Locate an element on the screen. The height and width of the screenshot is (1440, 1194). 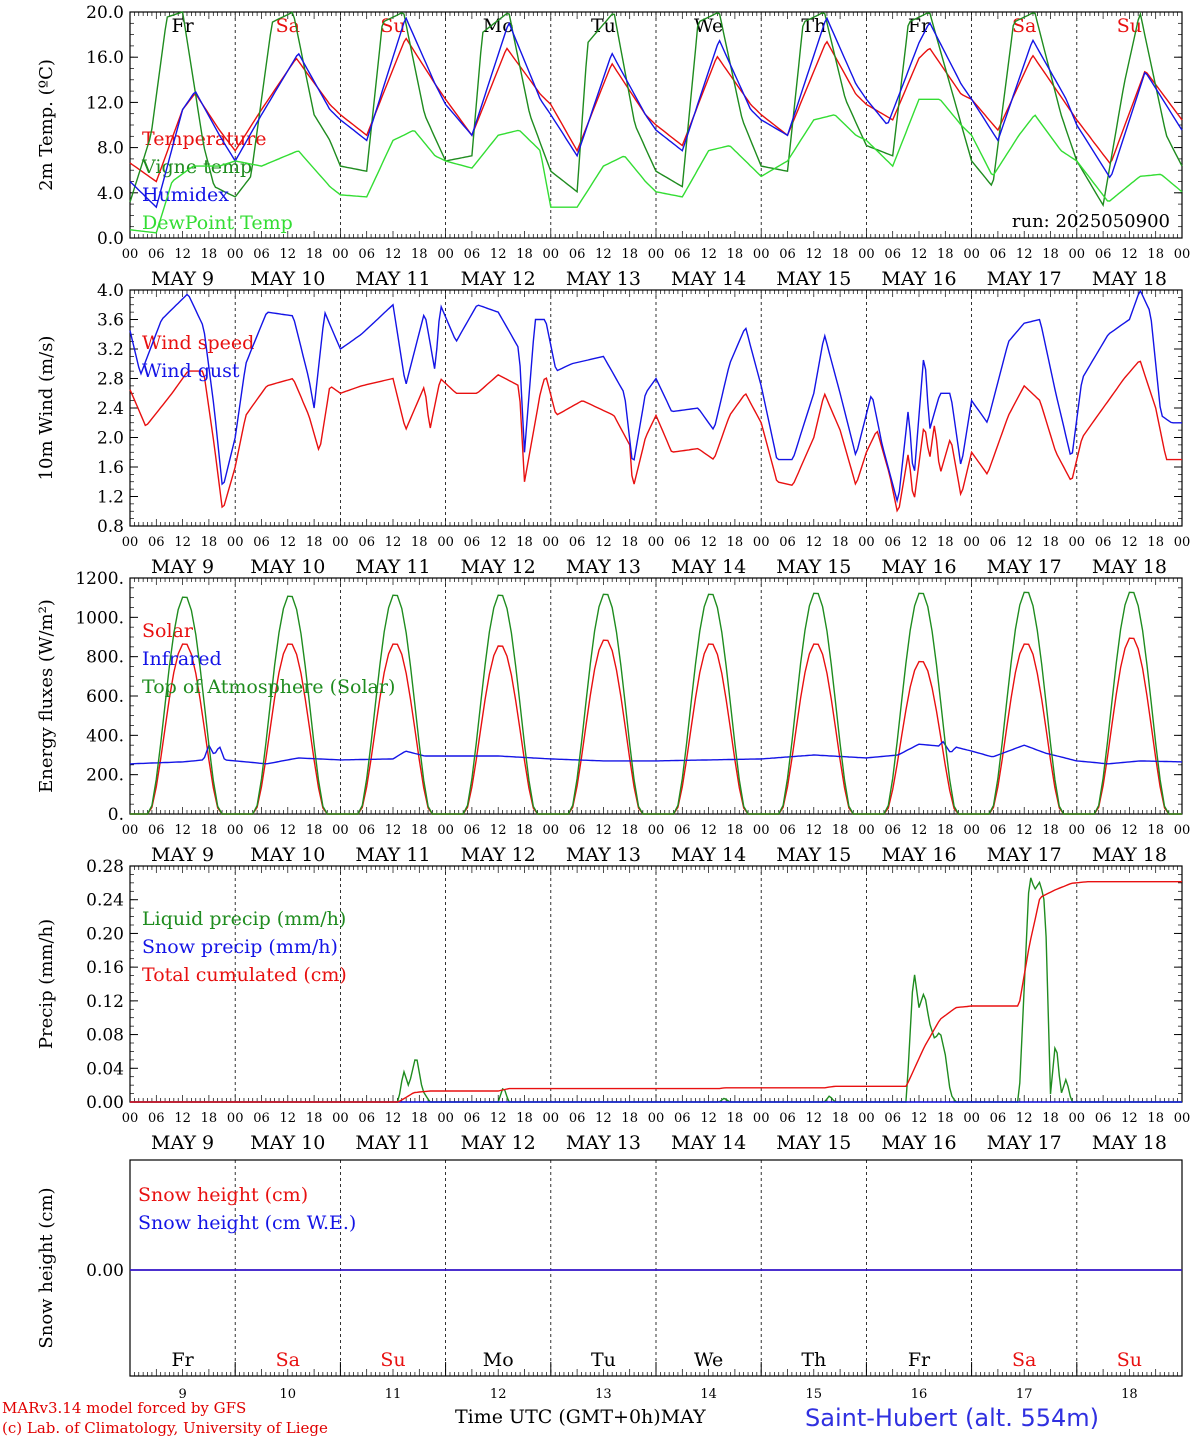
y-tick-label: 8.0 is located at coordinates (110, 149).